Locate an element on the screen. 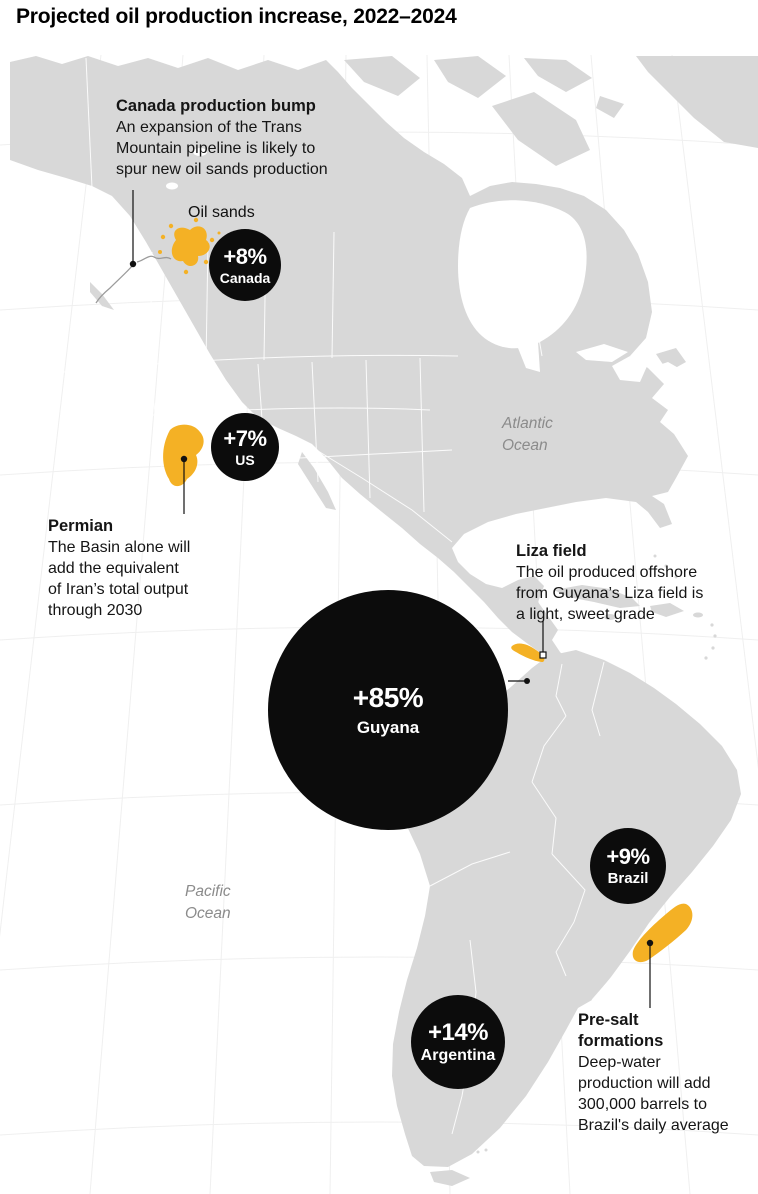  bubble-value: +9% is located at coordinates (628, 856).